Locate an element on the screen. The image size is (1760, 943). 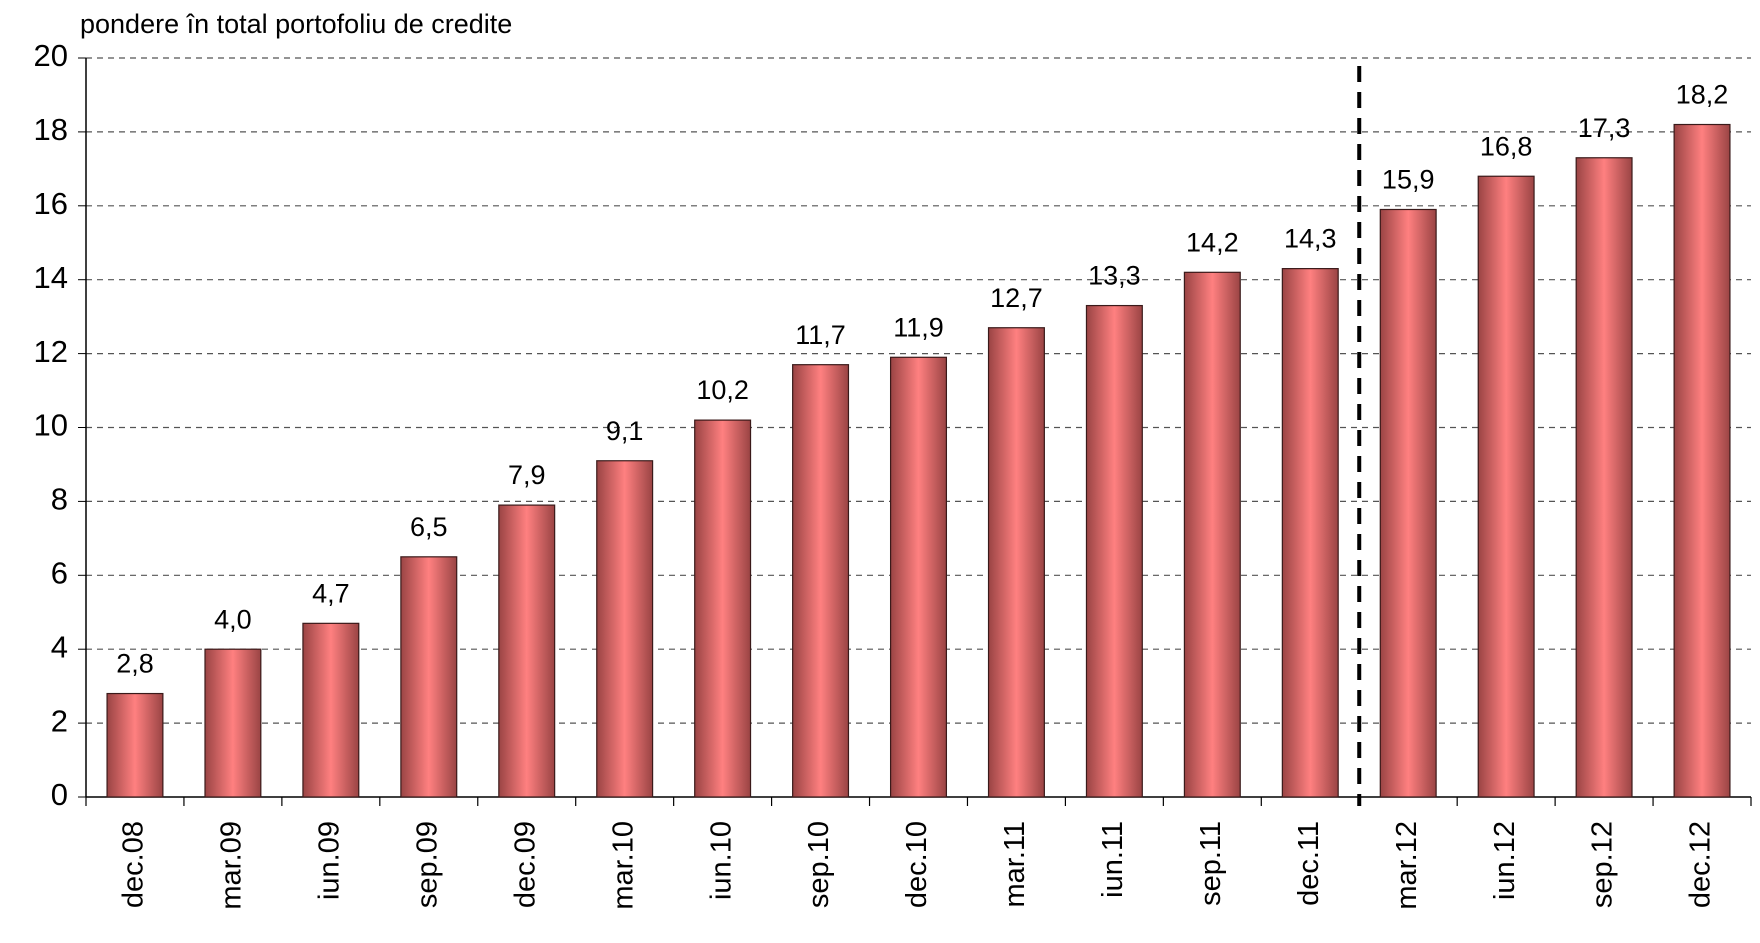
value-label: 13,3 is located at coordinates (1114, 276).